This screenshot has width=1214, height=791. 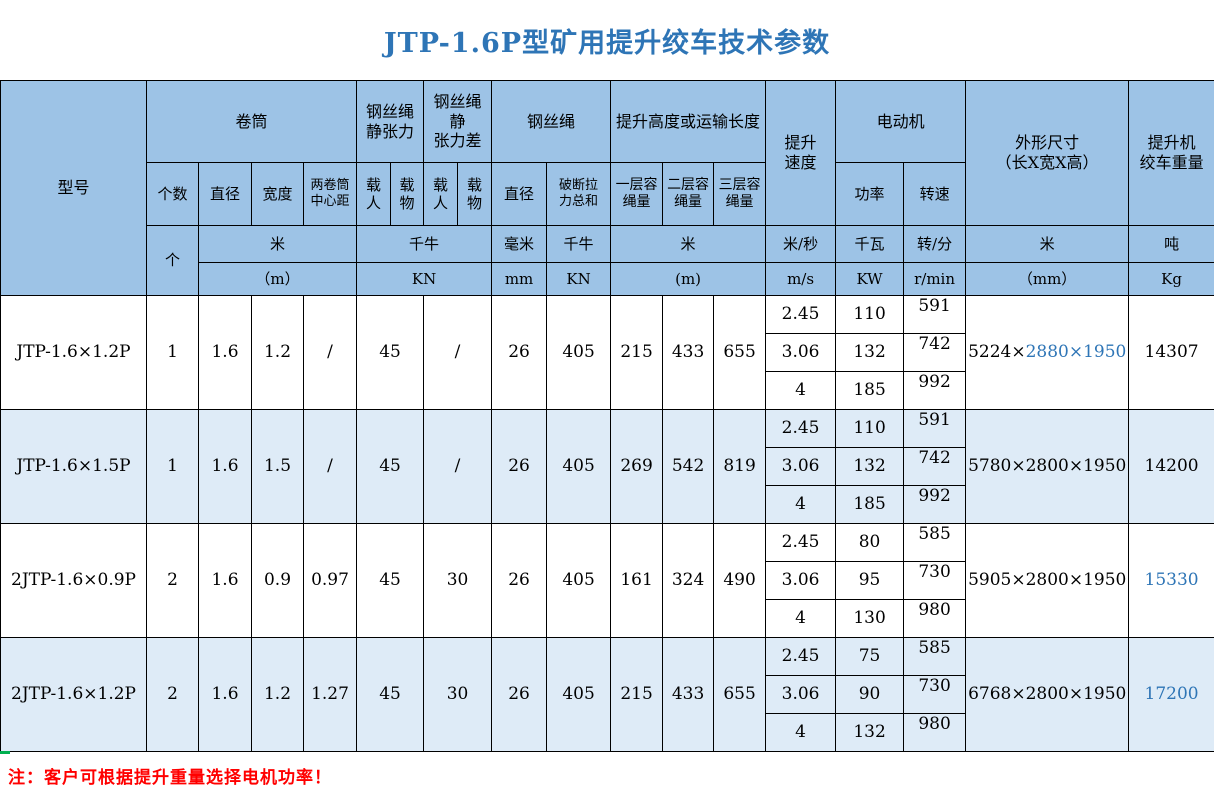 What do you see at coordinates (277, 580) in the screenshot?
I see `cell-width: 0.9` at bounding box center [277, 580].